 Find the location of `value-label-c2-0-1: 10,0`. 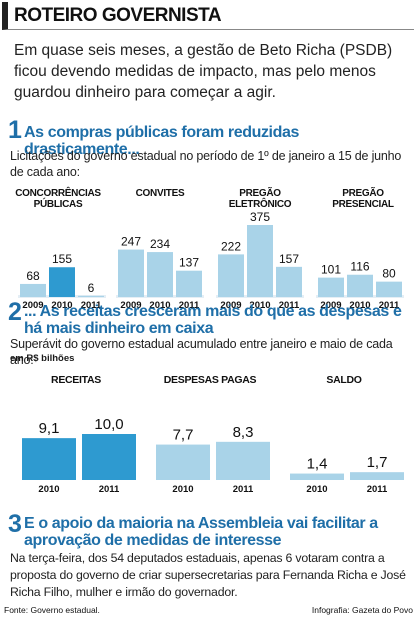

value-label-c2-0-1: 10,0 is located at coordinates (108, 424).